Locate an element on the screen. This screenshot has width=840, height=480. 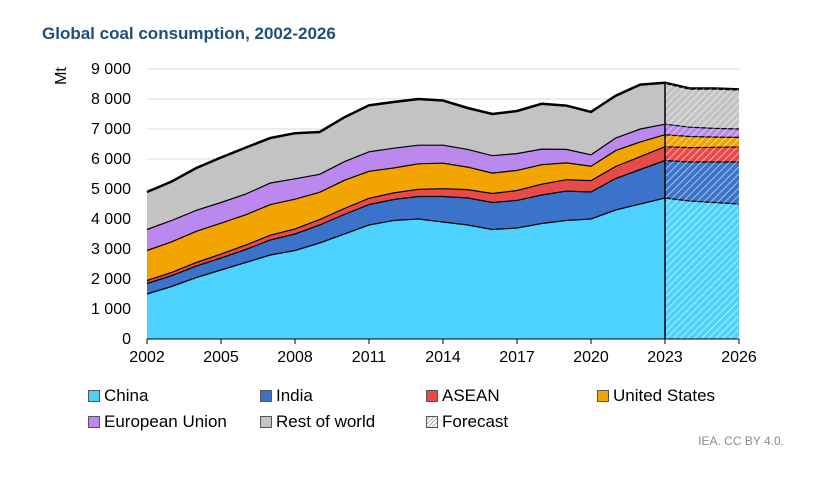
legend-swatch-india is located at coordinates (266, 396).